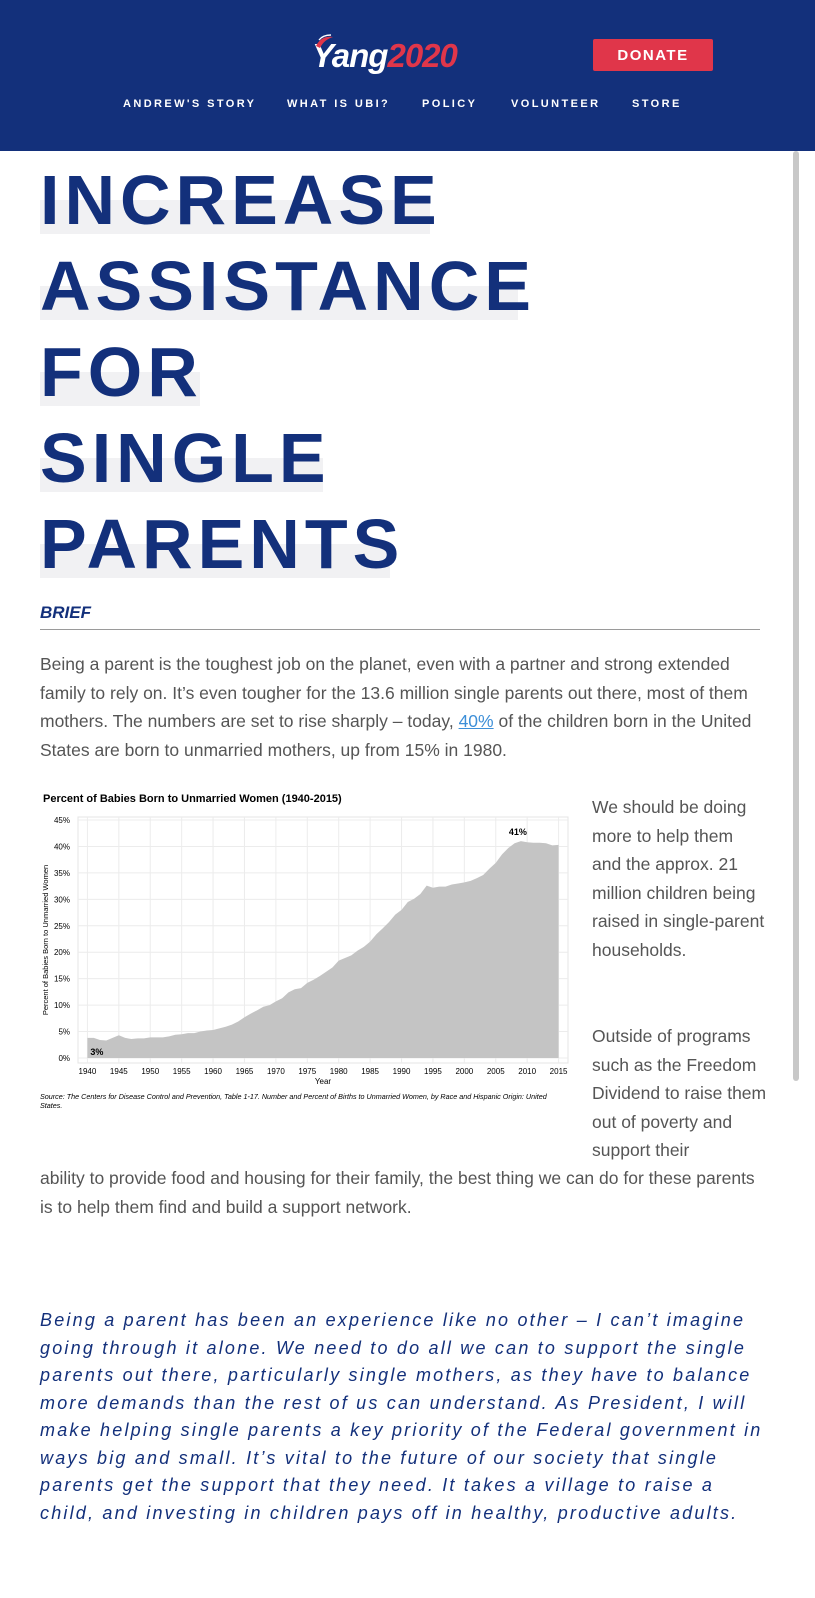 The image size is (815, 1598). Describe the element at coordinates (62, 926) in the screenshot. I see `y-tick-label: 25%` at that location.